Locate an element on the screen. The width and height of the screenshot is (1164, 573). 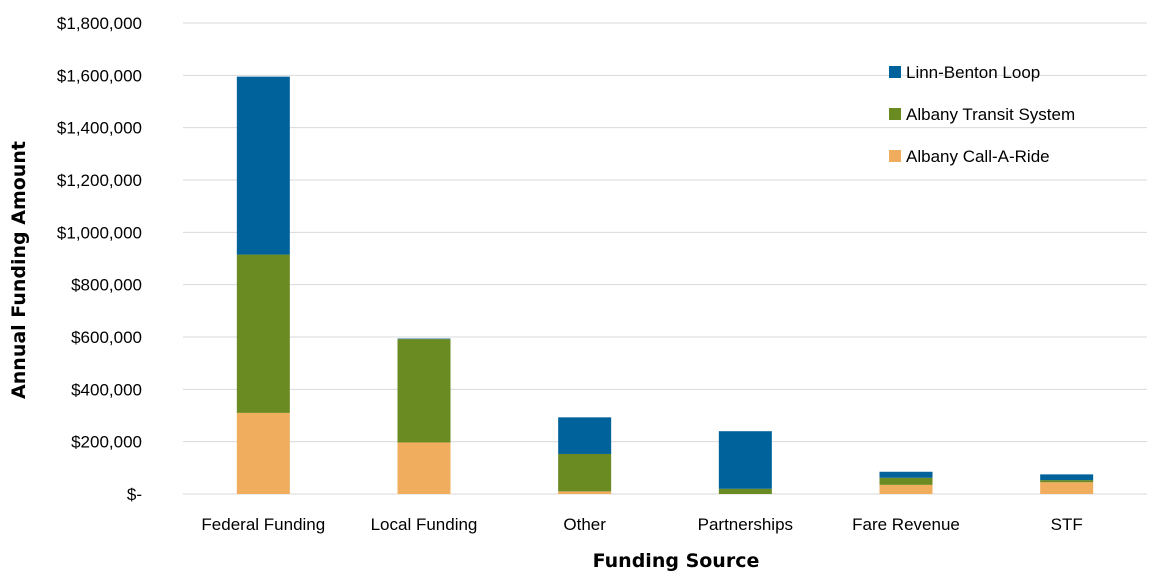
x-tick-label: Federal Funding is located at coordinates (263, 524).